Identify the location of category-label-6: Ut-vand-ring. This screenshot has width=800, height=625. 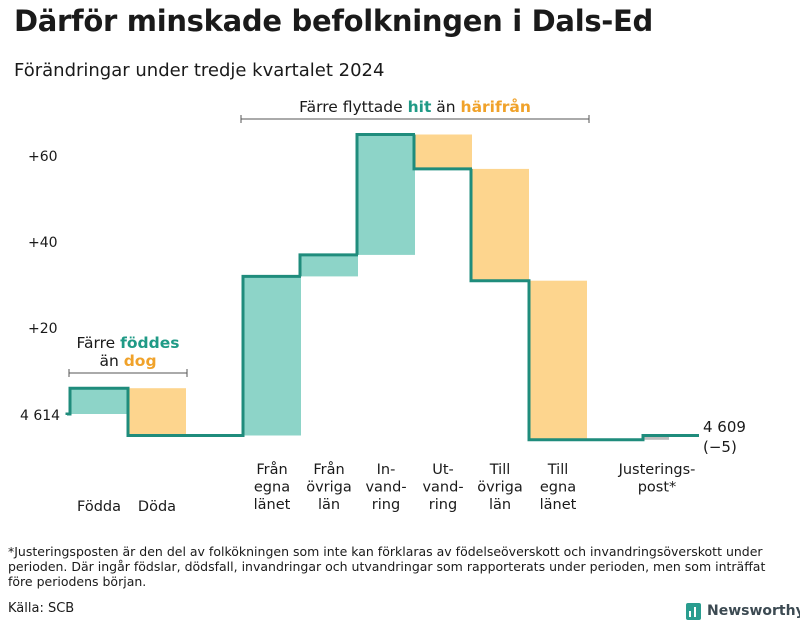
(442, 487).